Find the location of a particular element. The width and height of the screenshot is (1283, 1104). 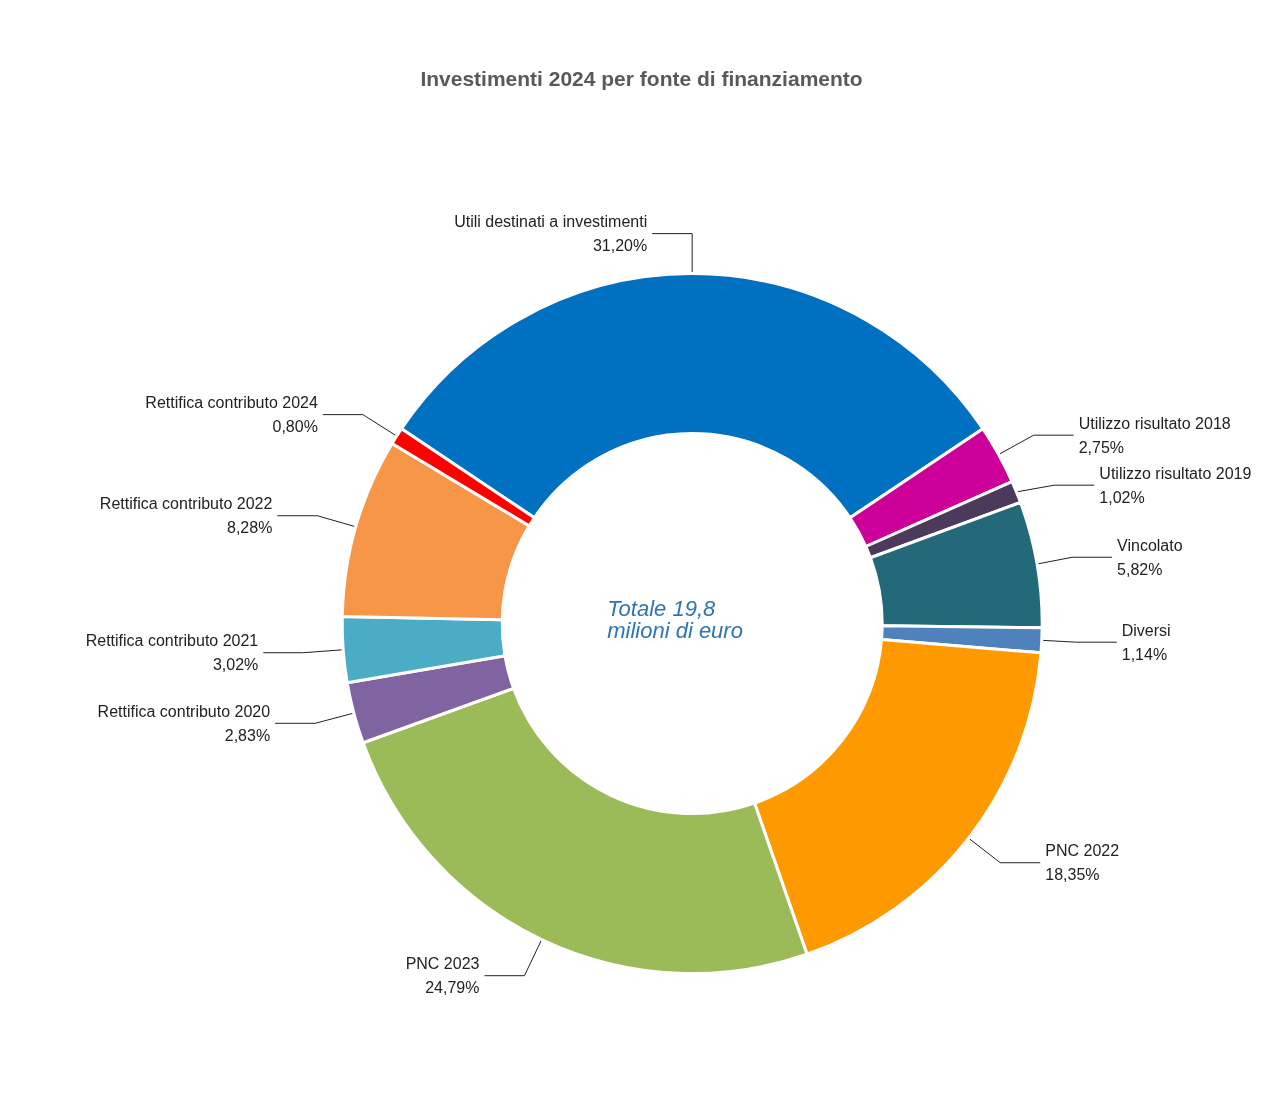

data-label: 1,14% is located at coordinates (1144, 654).